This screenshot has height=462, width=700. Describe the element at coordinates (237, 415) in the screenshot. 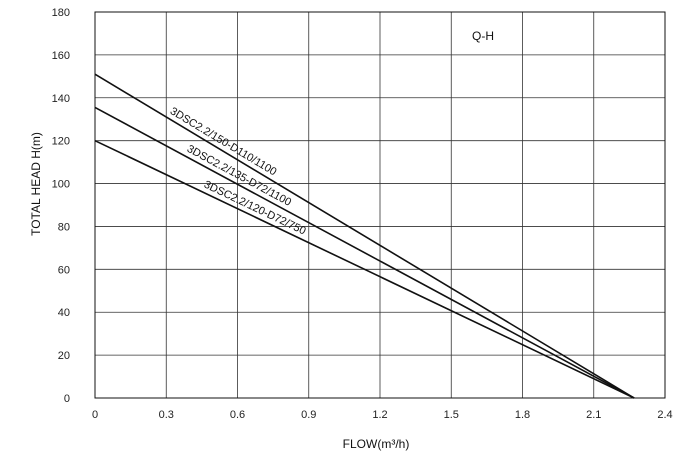

I see `x-tick-label: 0.6` at that location.